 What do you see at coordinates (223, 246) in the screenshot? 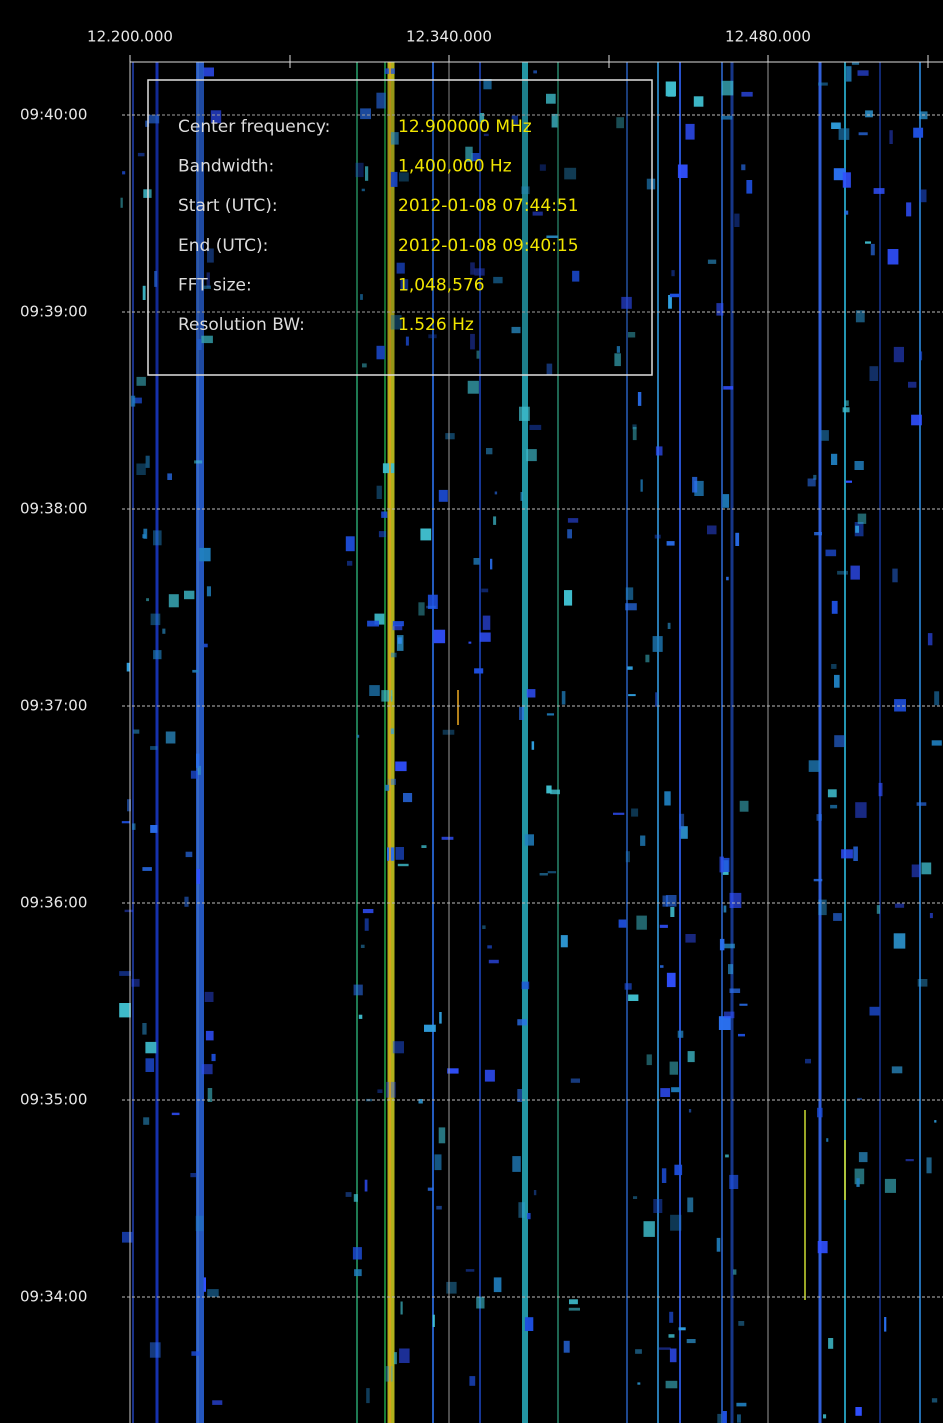
I see `info-label: End (UTC):` at bounding box center [223, 246].